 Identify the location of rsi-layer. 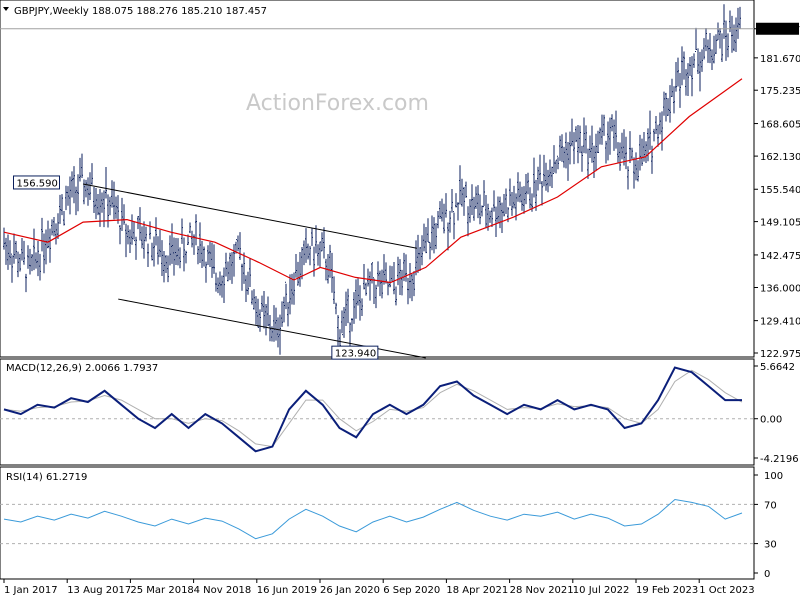
(377, 521).